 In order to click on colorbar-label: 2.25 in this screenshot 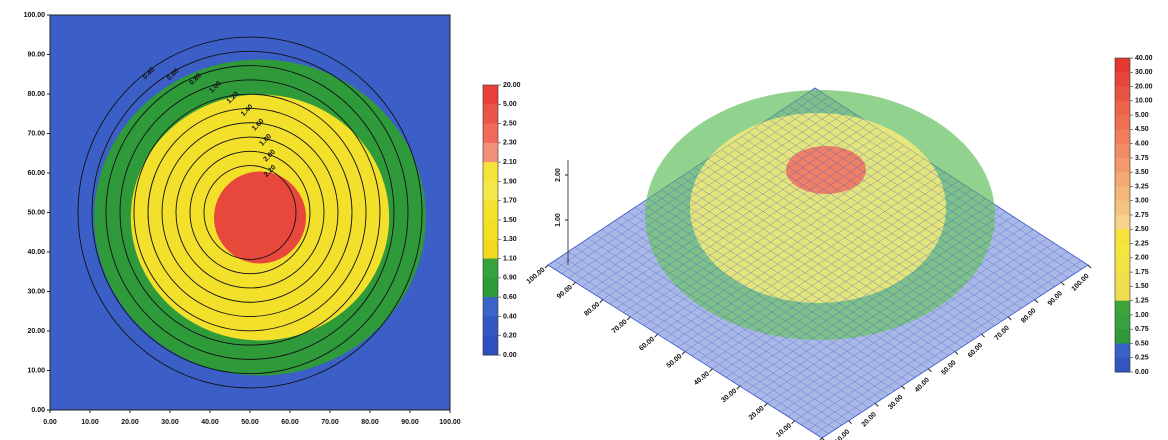, I will do `click(1142, 243)`.